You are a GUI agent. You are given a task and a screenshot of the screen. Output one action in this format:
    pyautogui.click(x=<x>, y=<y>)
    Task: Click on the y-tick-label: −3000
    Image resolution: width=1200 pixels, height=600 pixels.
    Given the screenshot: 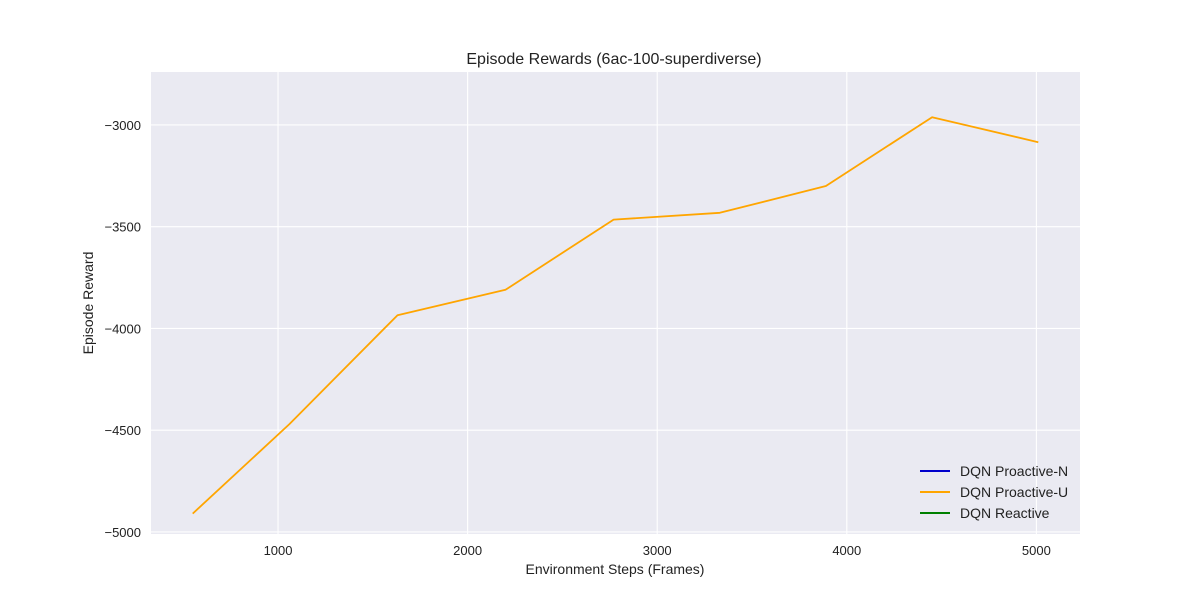 What is the action you would take?
    pyautogui.click(x=122, y=125)
    